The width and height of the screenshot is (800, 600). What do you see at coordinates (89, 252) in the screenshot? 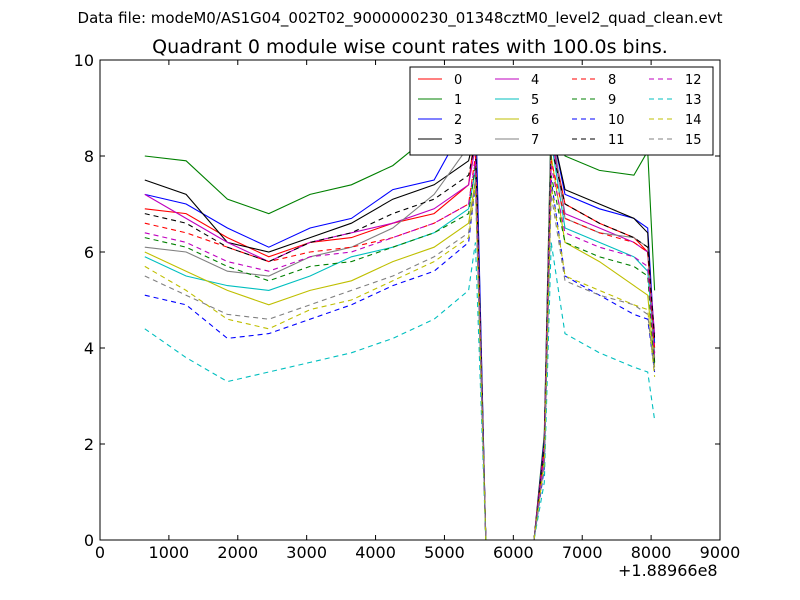
I see `y-tick-label: 6` at bounding box center [89, 252].